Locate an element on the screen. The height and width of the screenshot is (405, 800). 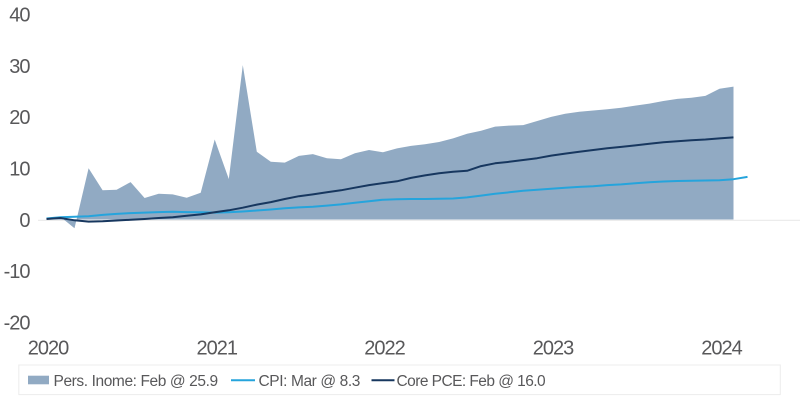
svg-text: 20 is located at coordinates (19, 118).